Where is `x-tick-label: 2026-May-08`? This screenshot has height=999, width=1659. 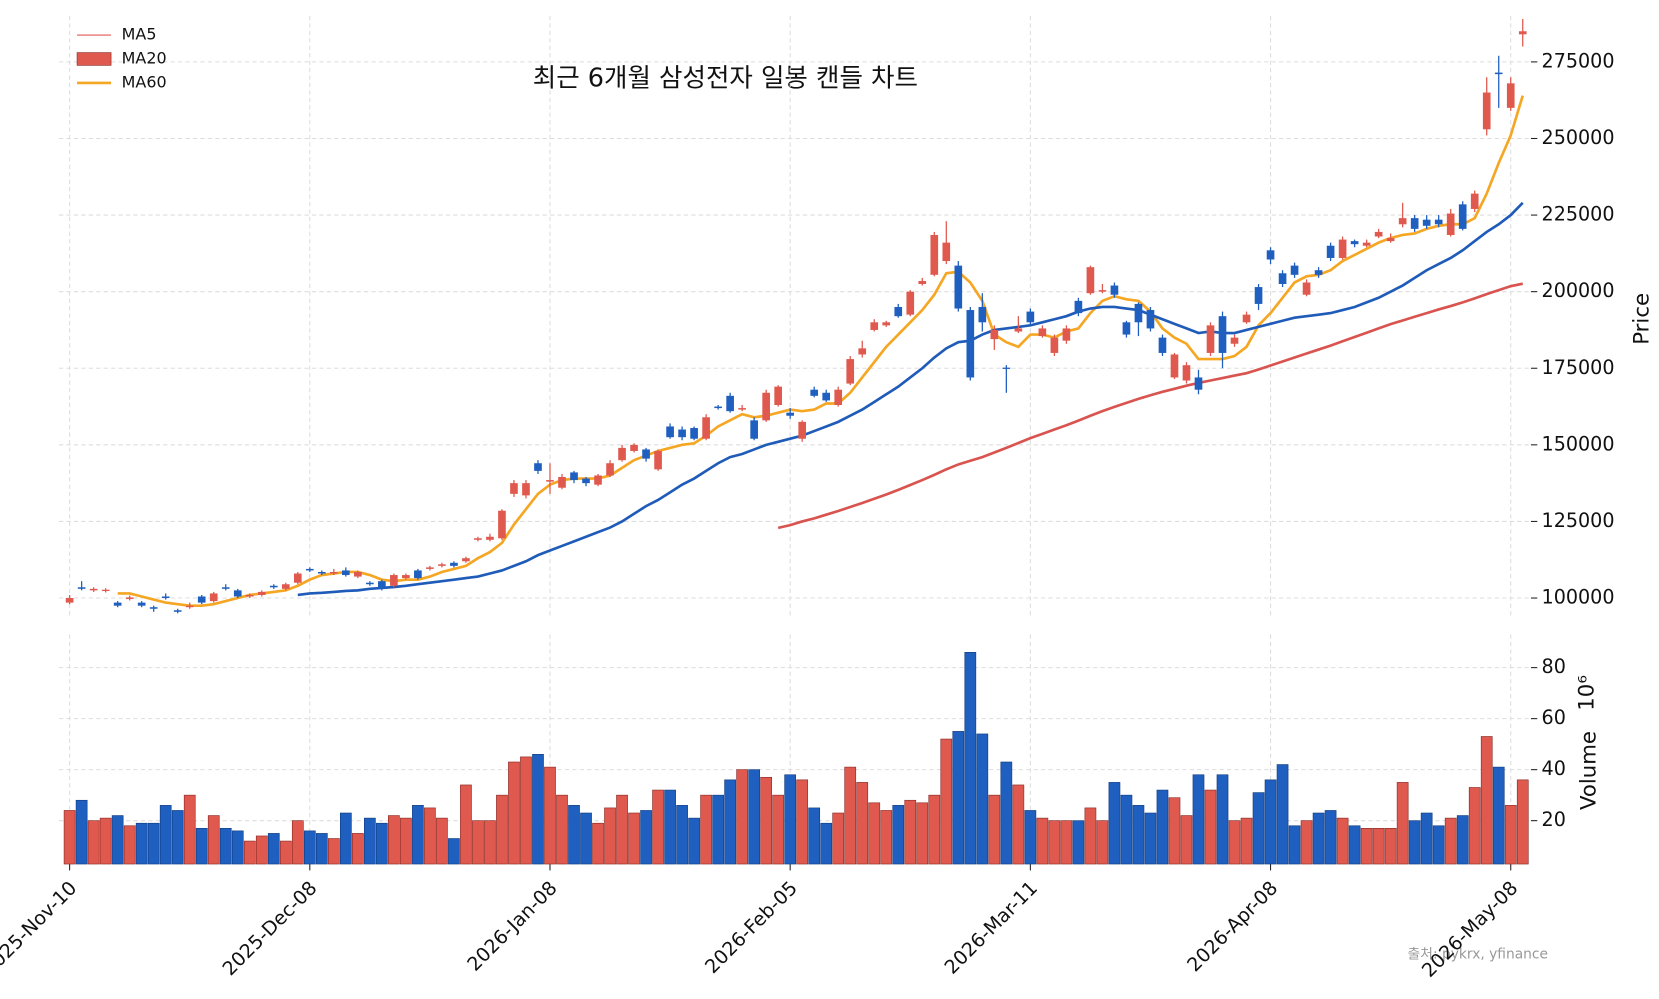 x-tick-label: 2026-May-08 is located at coordinates (1469, 928).